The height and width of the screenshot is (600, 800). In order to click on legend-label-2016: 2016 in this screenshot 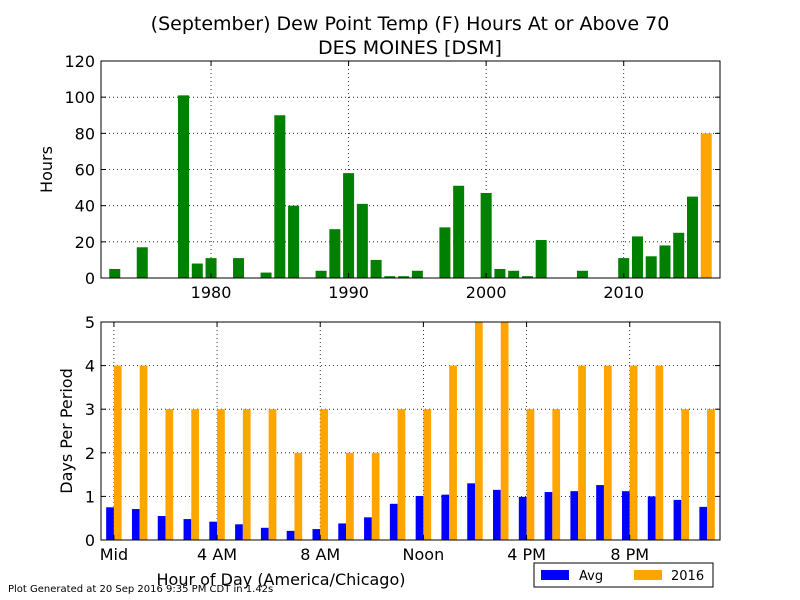, I will do `click(687, 576)`.